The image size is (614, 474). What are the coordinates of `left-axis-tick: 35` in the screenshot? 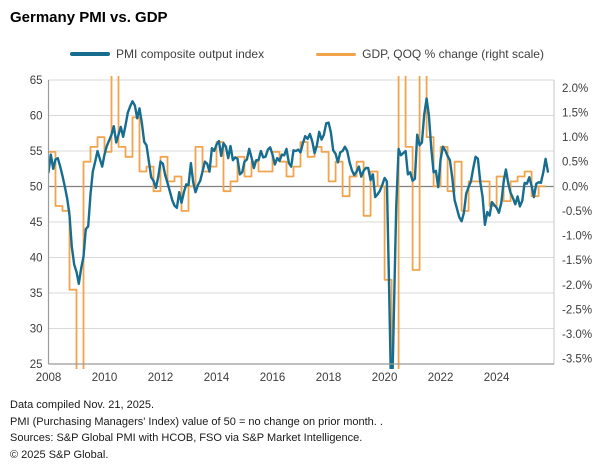 It's located at (36, 294).